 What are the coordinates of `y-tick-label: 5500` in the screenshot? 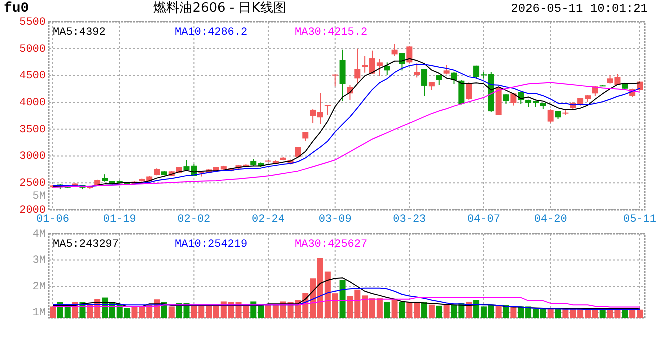 It's located at (33, 22).